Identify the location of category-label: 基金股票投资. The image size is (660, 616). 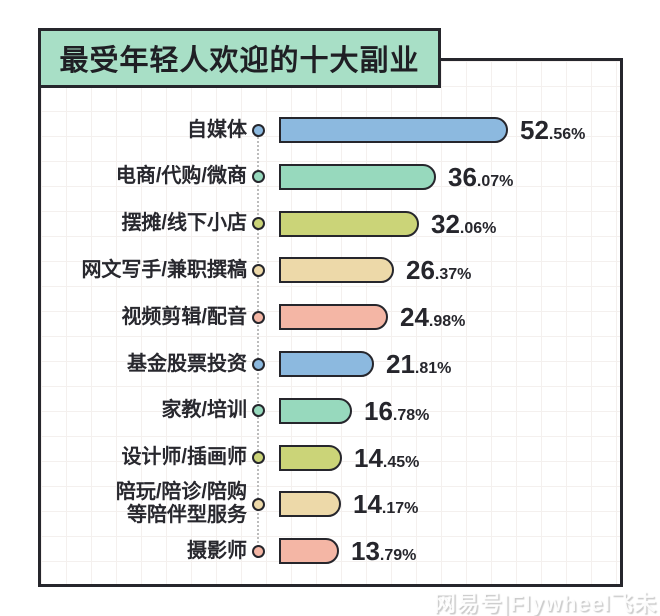
(187, 363).